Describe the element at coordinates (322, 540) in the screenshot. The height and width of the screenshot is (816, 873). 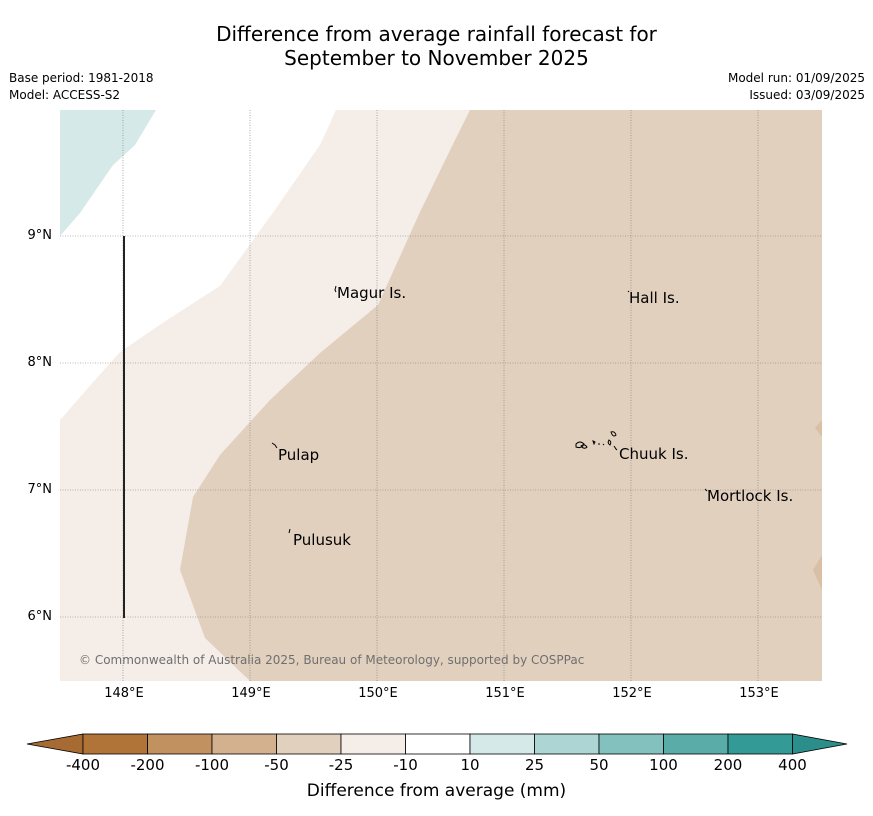
I see `place-label-pulusuk: Pulusuk` at that location.